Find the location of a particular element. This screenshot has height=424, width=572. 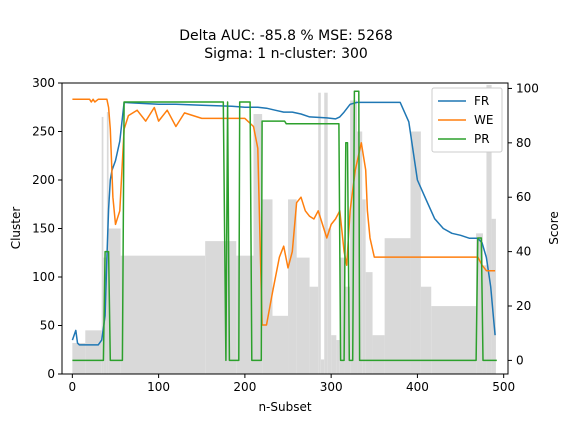

y-left-tick-label-250: 250 is located at coordinates (43, 132).